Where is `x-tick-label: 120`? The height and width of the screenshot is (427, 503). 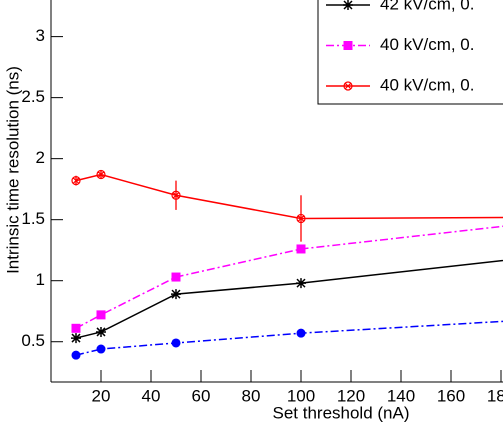
x-tick-label: 120 is located at coordinates (351, 395).